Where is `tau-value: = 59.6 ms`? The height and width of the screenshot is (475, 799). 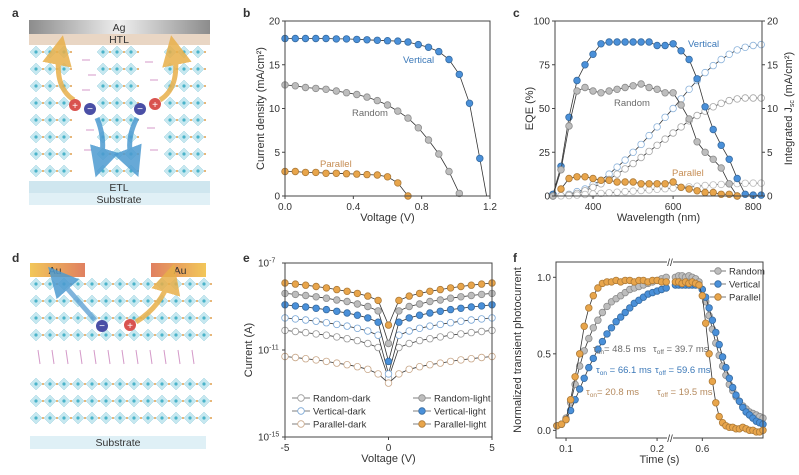 tau-value: = 59.6 ms is located at coordinates (688, 370).